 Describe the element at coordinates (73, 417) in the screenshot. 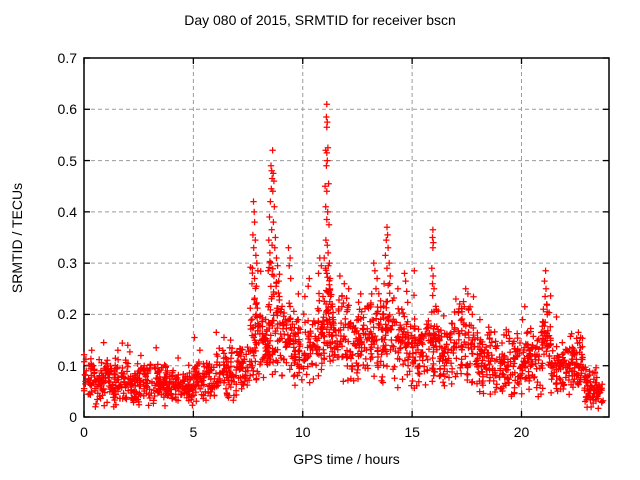

I see `y-tick-label: 0` at that location.